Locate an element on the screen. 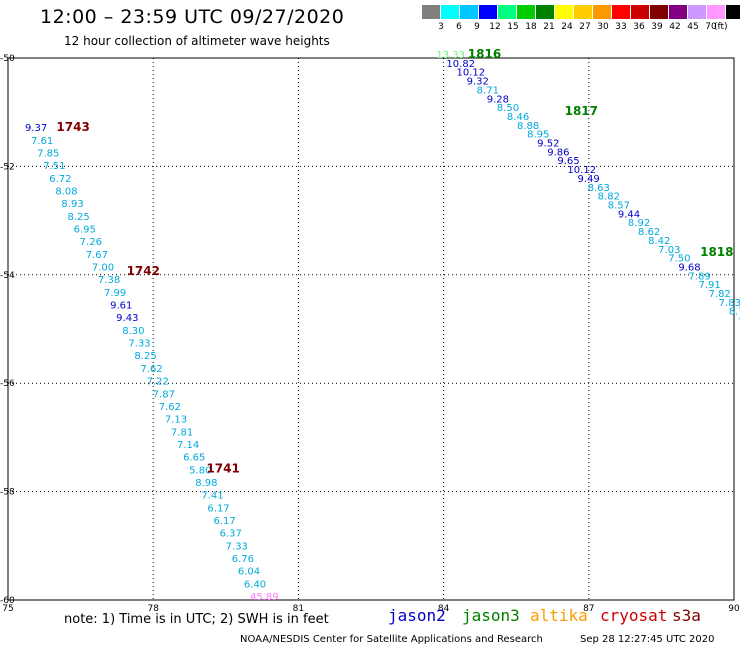 Image resolution: width=740 pixels, height=650 pixels. y-tick-label: -58 is located at coordinates (7, 493).